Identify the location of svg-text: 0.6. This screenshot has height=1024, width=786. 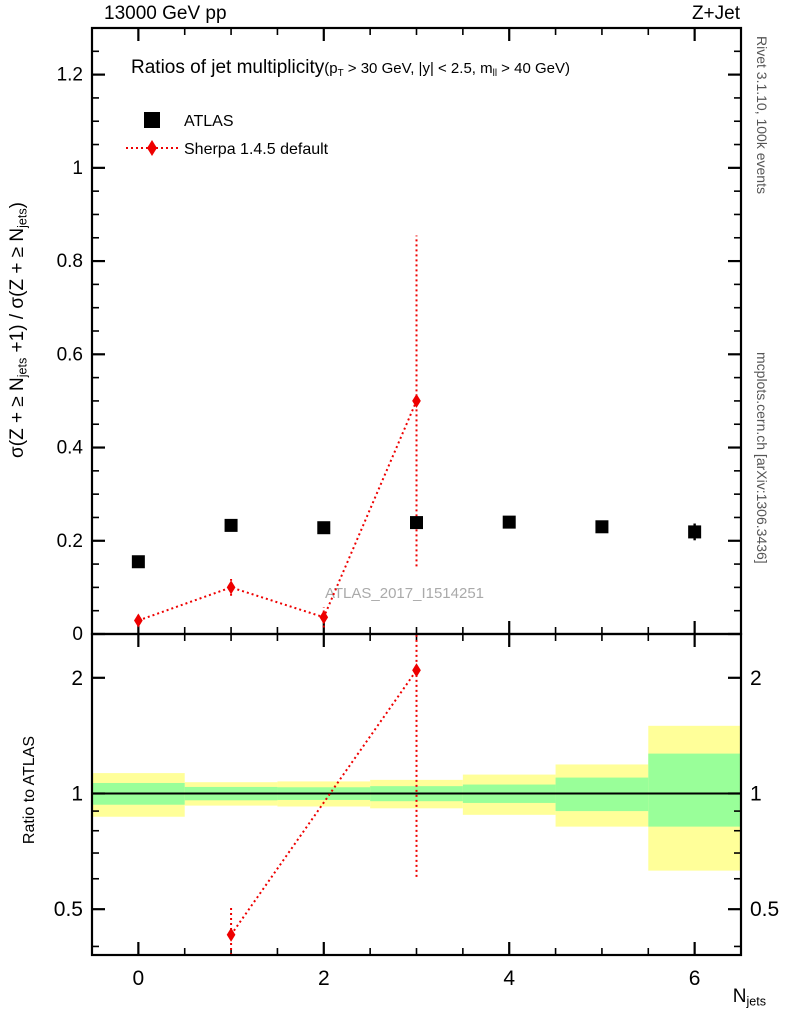
(70, 354).